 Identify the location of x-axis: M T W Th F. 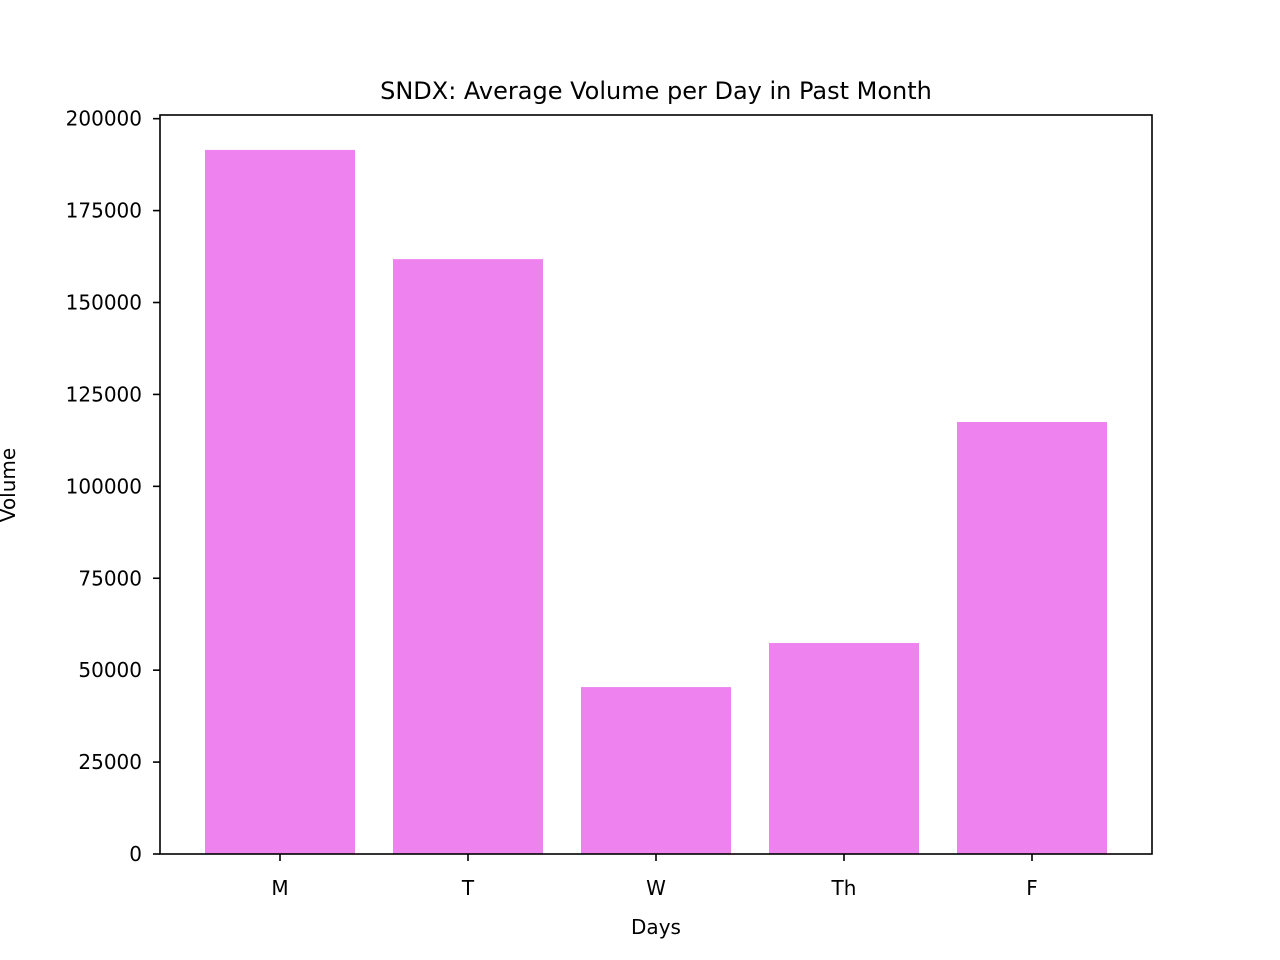
(654, 877).